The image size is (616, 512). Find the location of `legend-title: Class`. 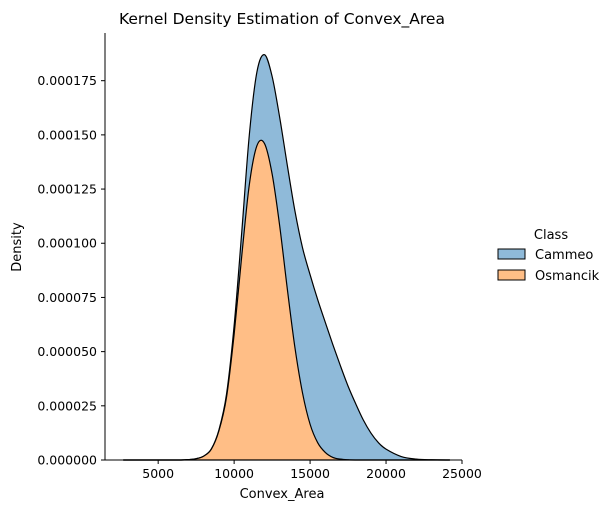

legend-title: Class is located at coordinates (551, 235).